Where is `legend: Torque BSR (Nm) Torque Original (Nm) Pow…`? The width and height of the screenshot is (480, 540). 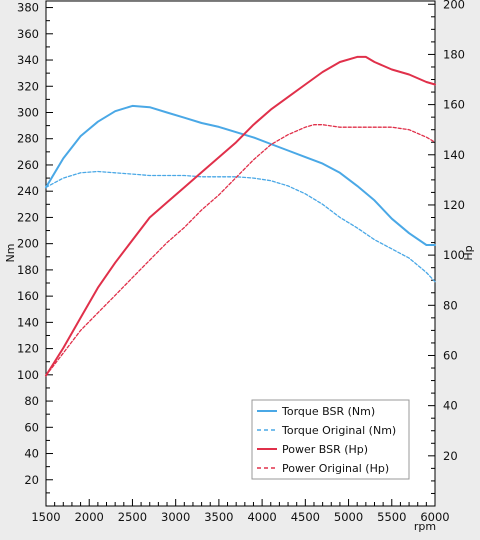 legend: Torque BSR (Nm) Torque Original (Nm) Pow… is located at coordinates (330, 439).